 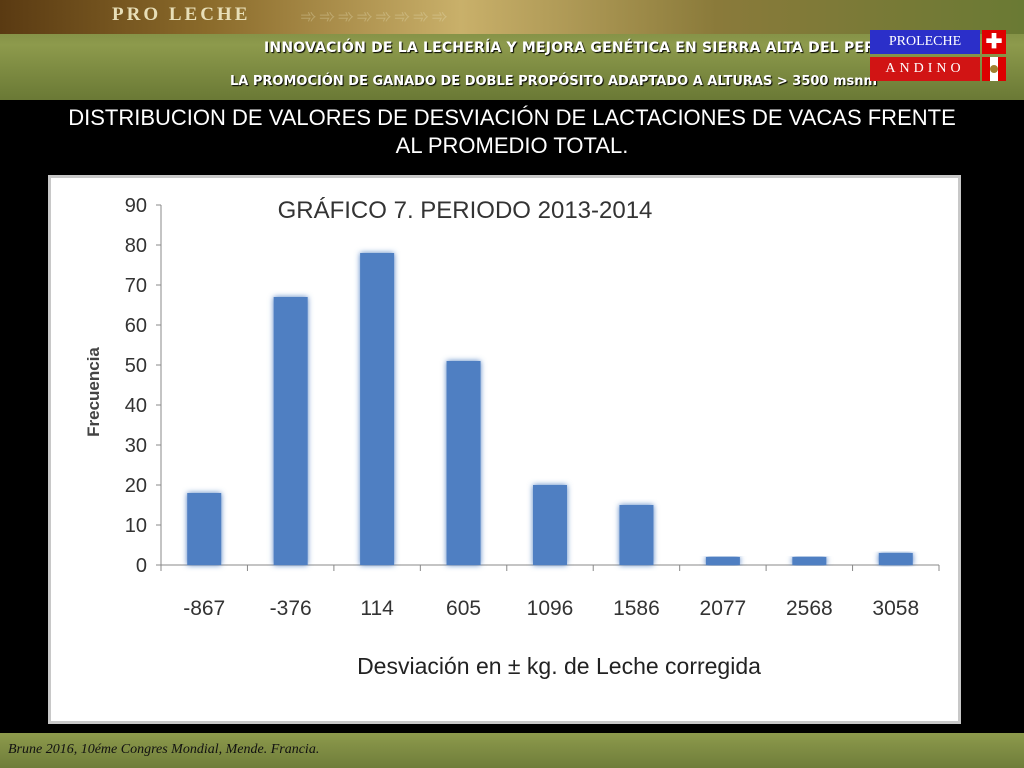 What do you see at coordinates (925, 69) in the screenshot?
I see `logo-andino: ANDINO` at bounding box center [925, 69].